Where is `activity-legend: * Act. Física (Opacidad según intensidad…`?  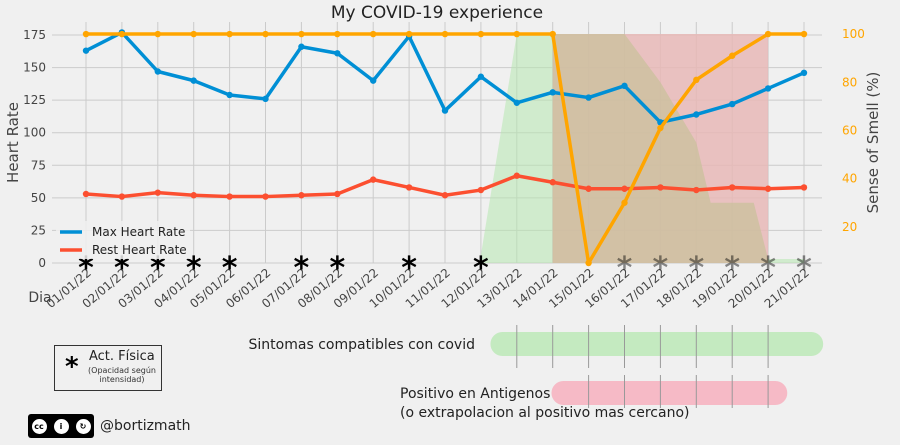 activity-legend: * Act. Física (Opacidad según intensidad… is located at coordinates (108, 368).